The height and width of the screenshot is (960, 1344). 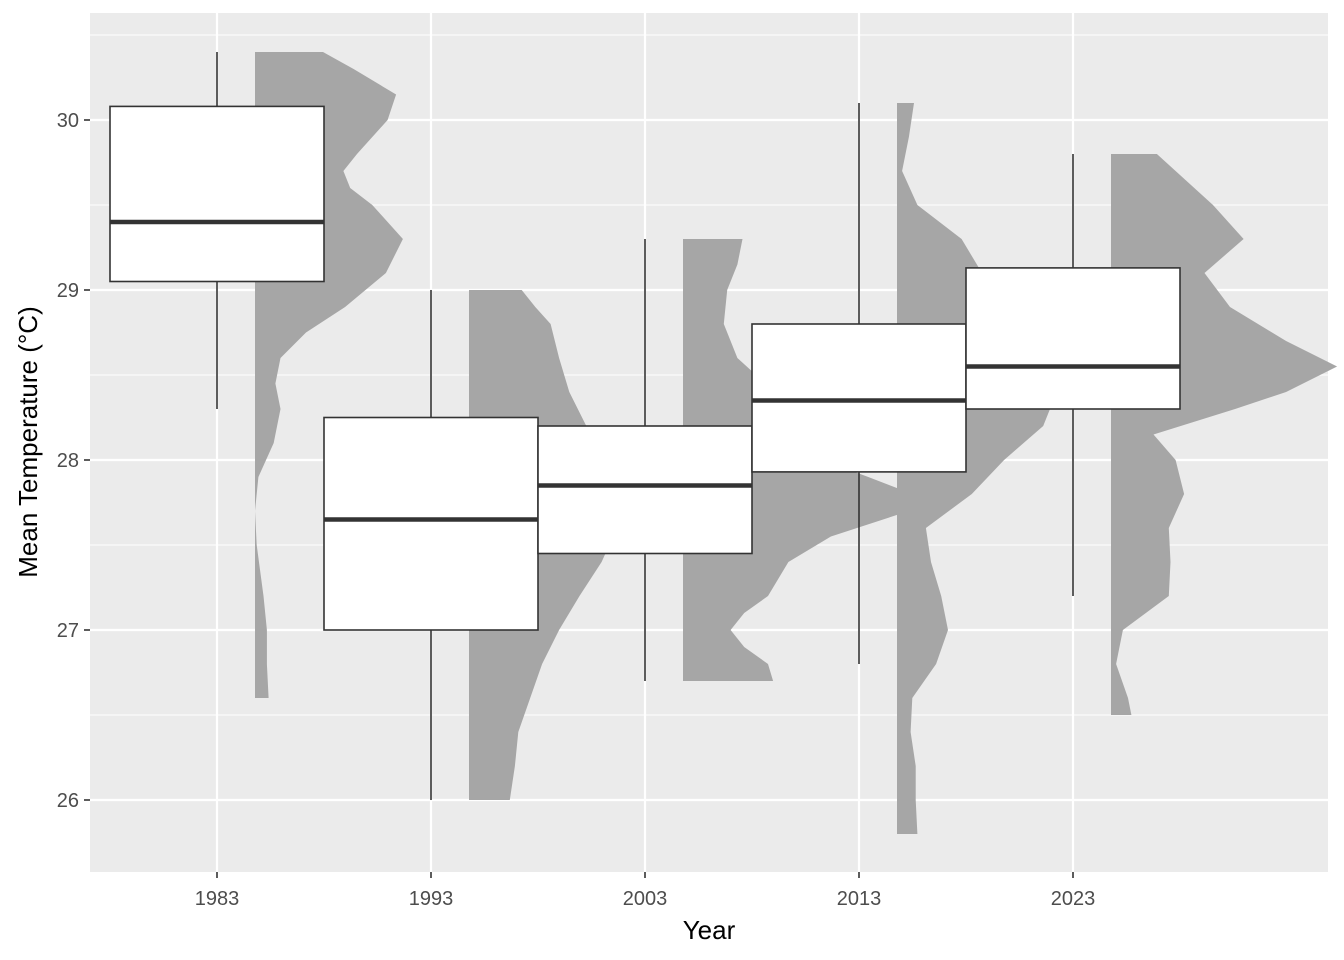 I want to click on y-tick-label: 28, so click(x=68, y=461).